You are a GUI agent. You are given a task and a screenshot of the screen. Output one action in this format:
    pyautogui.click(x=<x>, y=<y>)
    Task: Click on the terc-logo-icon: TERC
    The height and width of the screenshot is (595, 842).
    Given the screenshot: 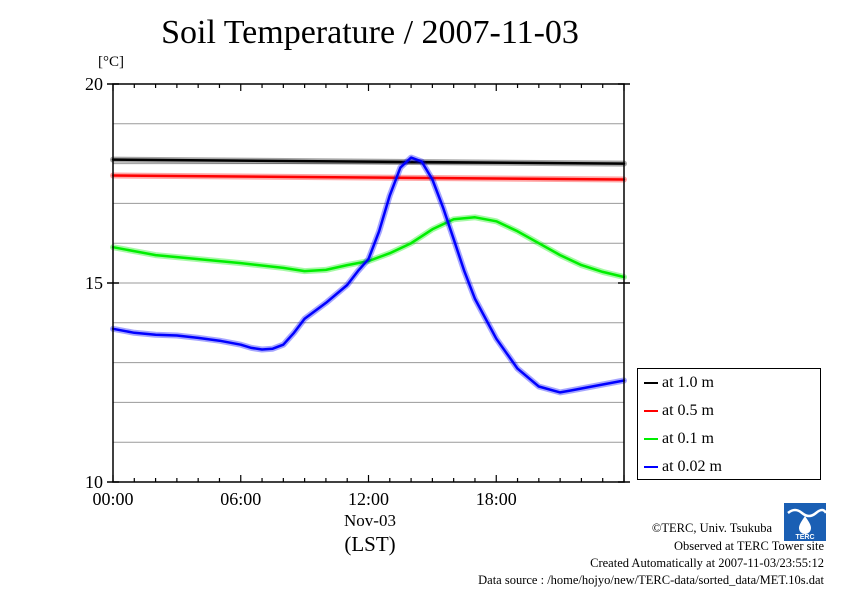 What is the action you would take?
    pyautogui.click(x=805, y=522)
    